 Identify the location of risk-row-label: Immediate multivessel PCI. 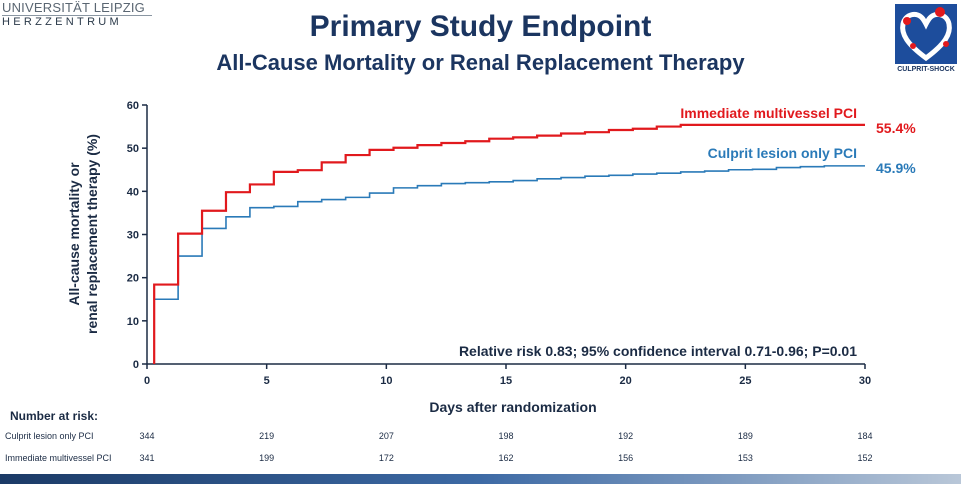
(58, 458).